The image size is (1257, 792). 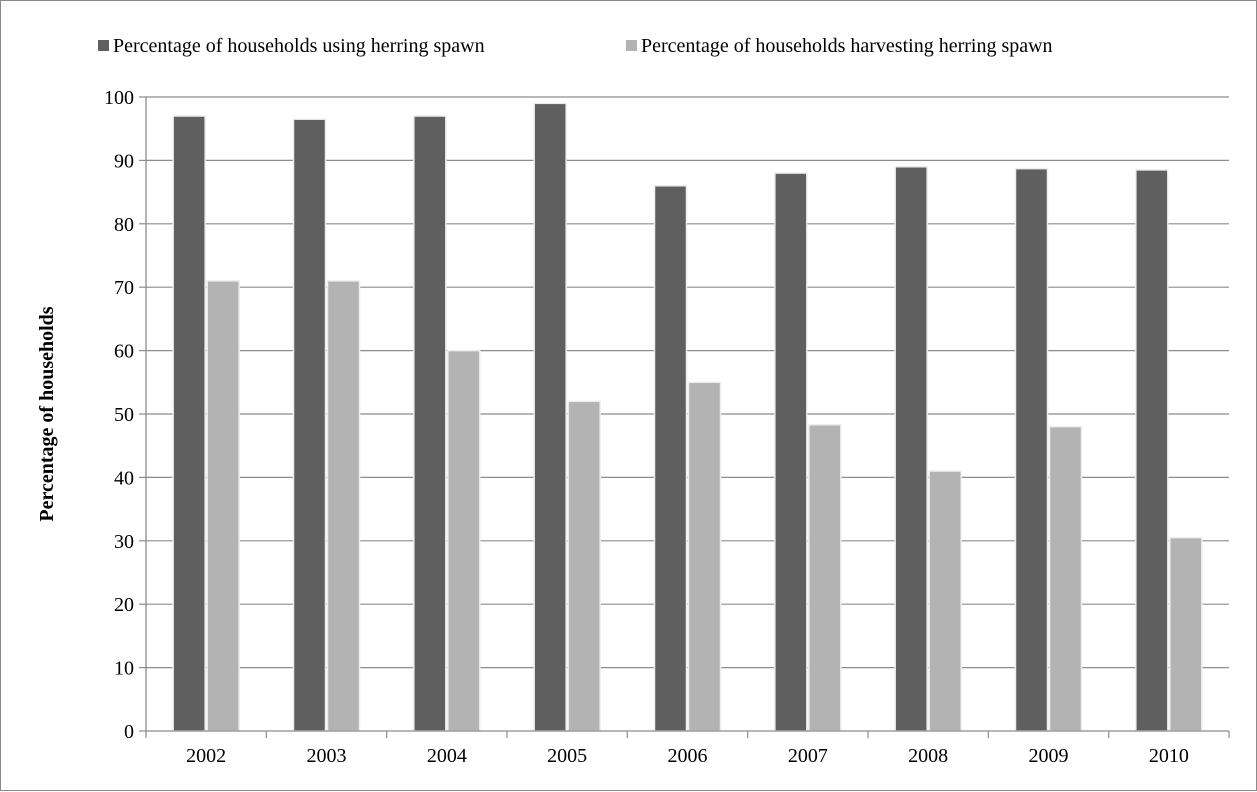 What do you see at coordinates (464, 540) in the screenshot?
I see `bar-harvesting-2004` at bounding box center [464, 540].